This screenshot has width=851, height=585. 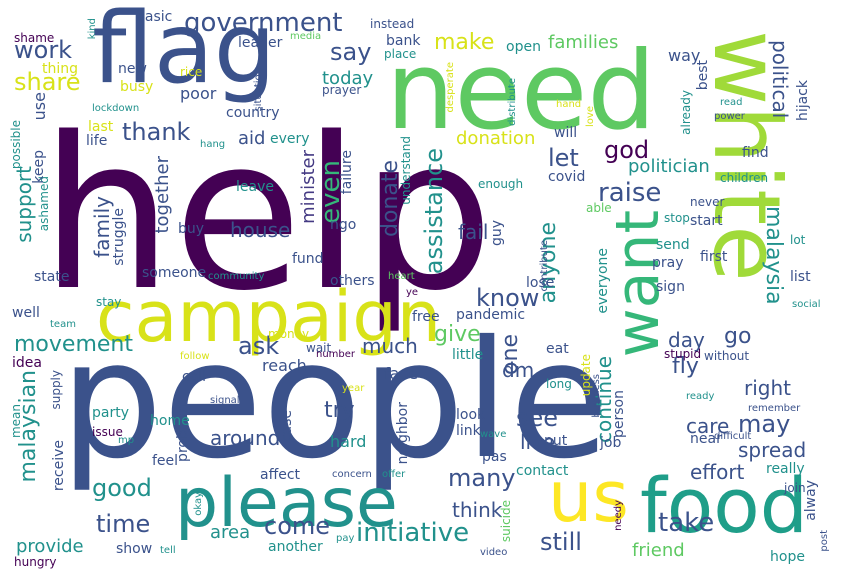 I want to click on cloud-word: social, so click(x=806, y=304).